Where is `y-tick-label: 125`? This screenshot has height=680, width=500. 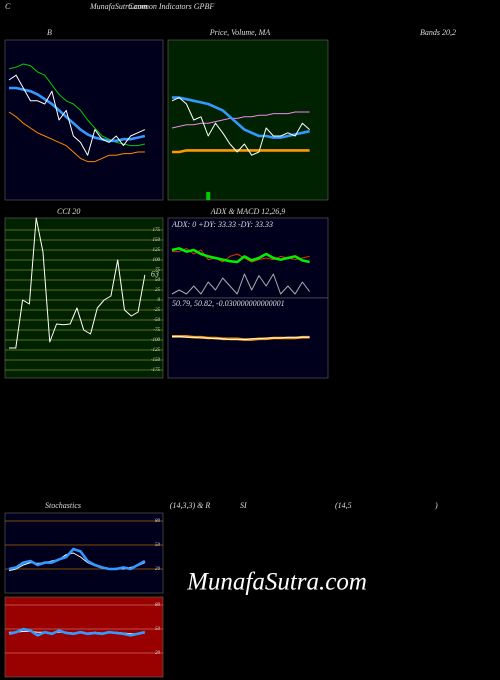
y-tick-label: 125 is located at coordinates (157, 250).